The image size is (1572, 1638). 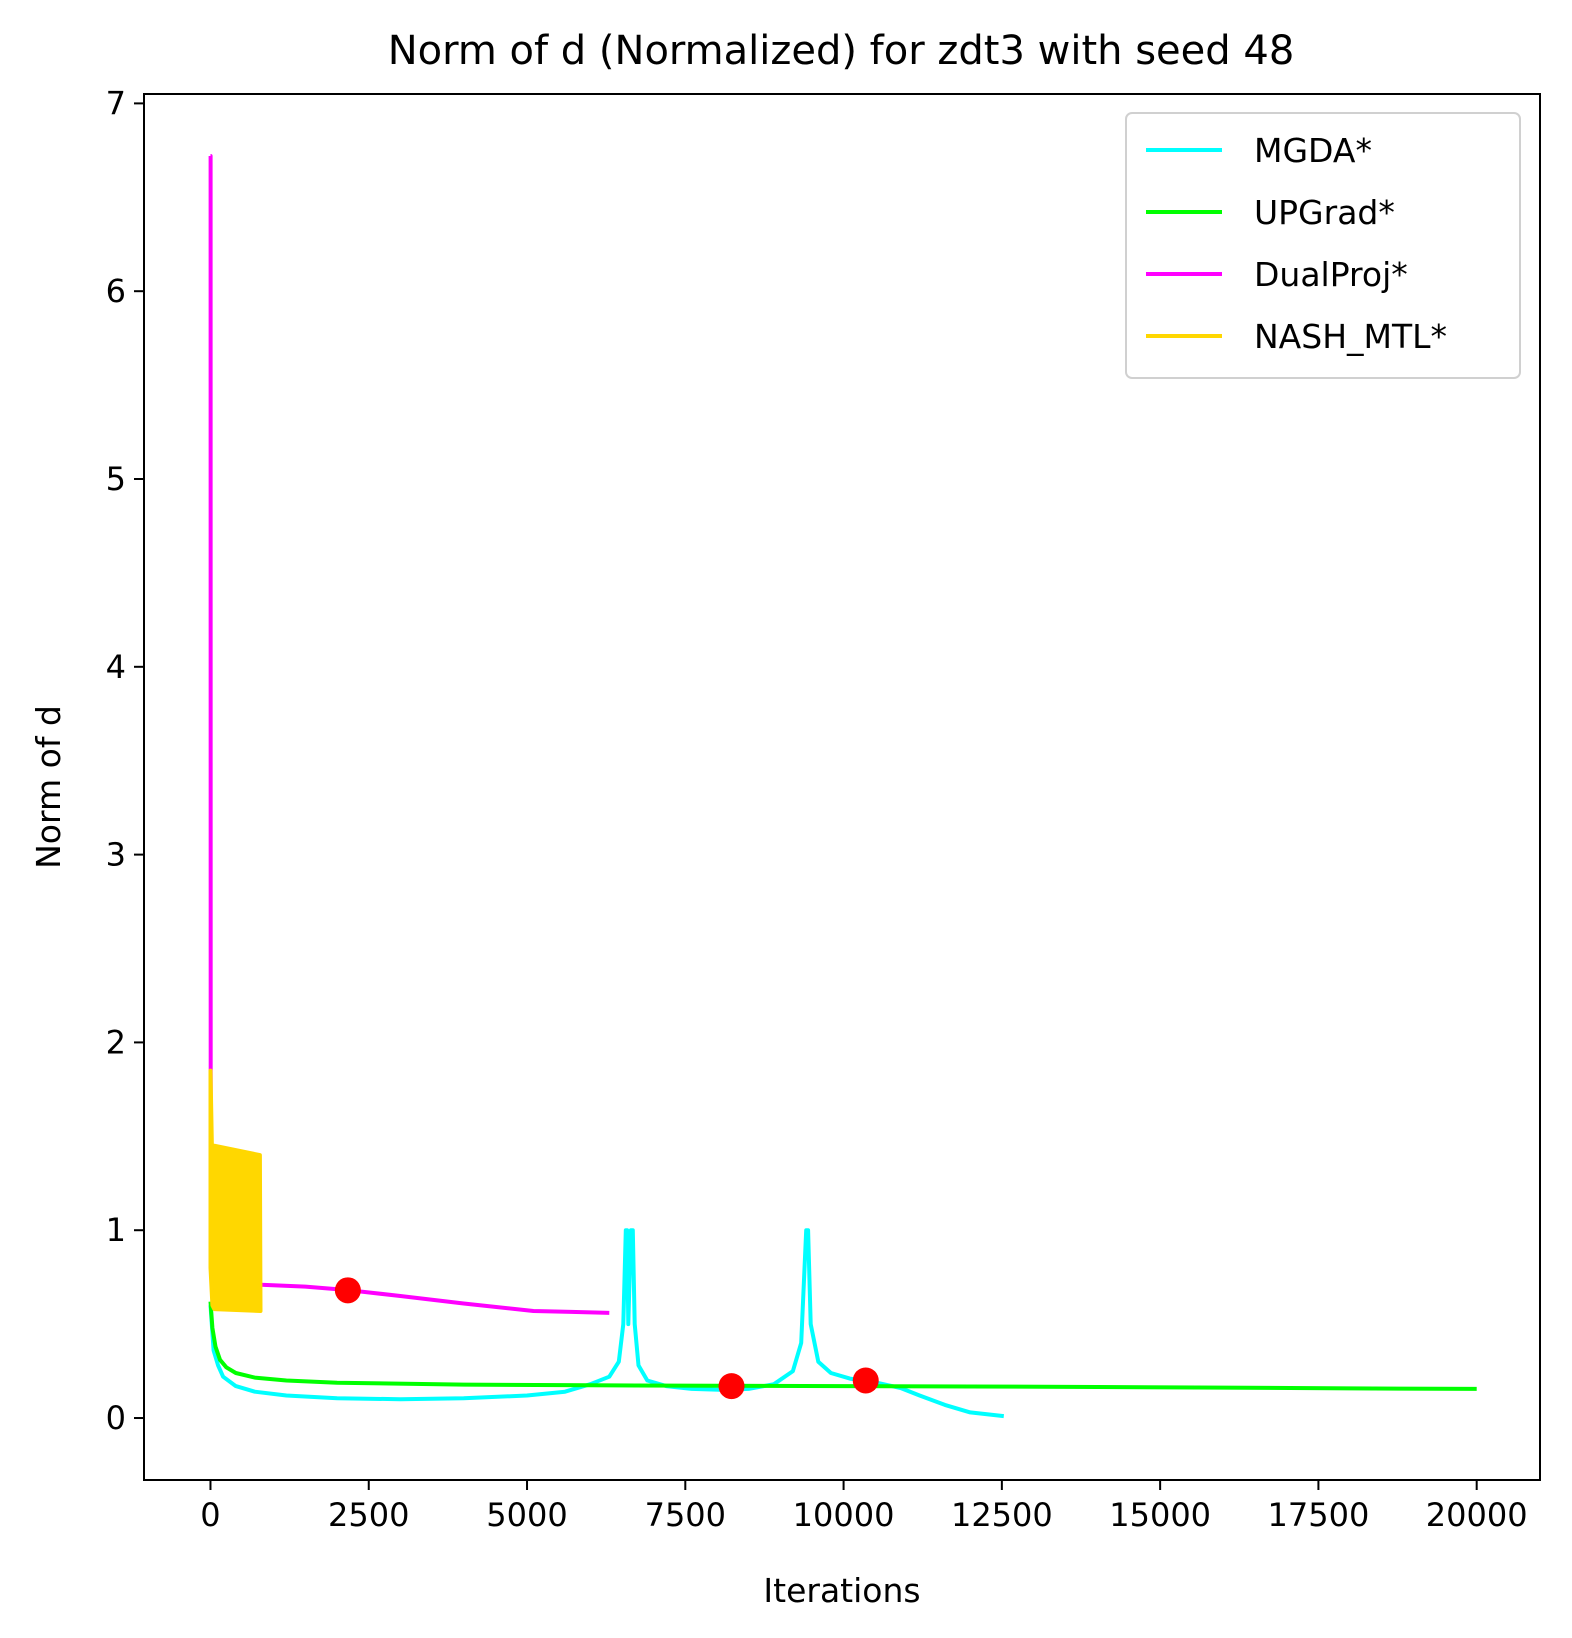 I want to click on legend-label: NASH_MTL*, so click(x=1350, y=336).